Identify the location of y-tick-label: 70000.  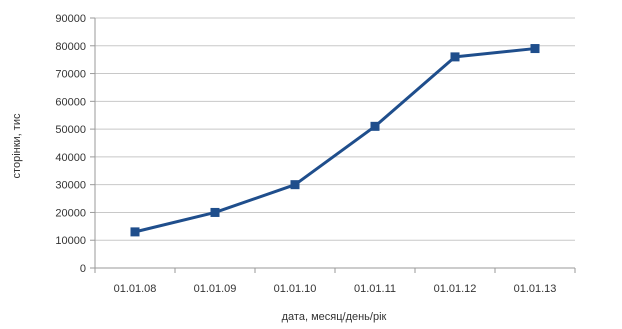
(70, 75).